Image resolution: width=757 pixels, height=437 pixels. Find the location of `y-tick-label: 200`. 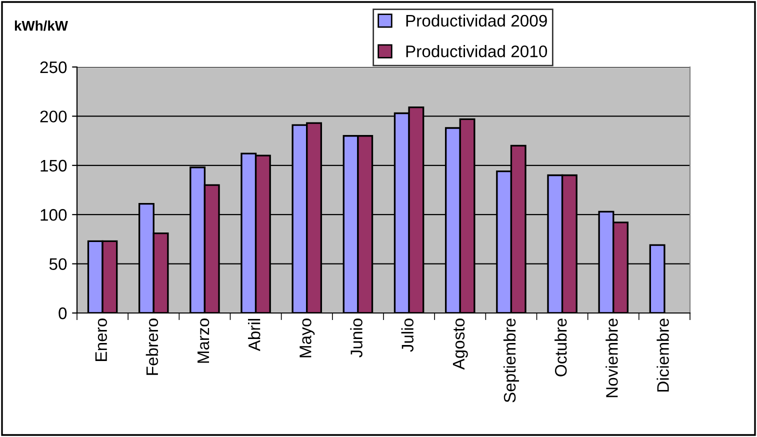

y-tick-label: 200 is located at coordinates (53, 116).